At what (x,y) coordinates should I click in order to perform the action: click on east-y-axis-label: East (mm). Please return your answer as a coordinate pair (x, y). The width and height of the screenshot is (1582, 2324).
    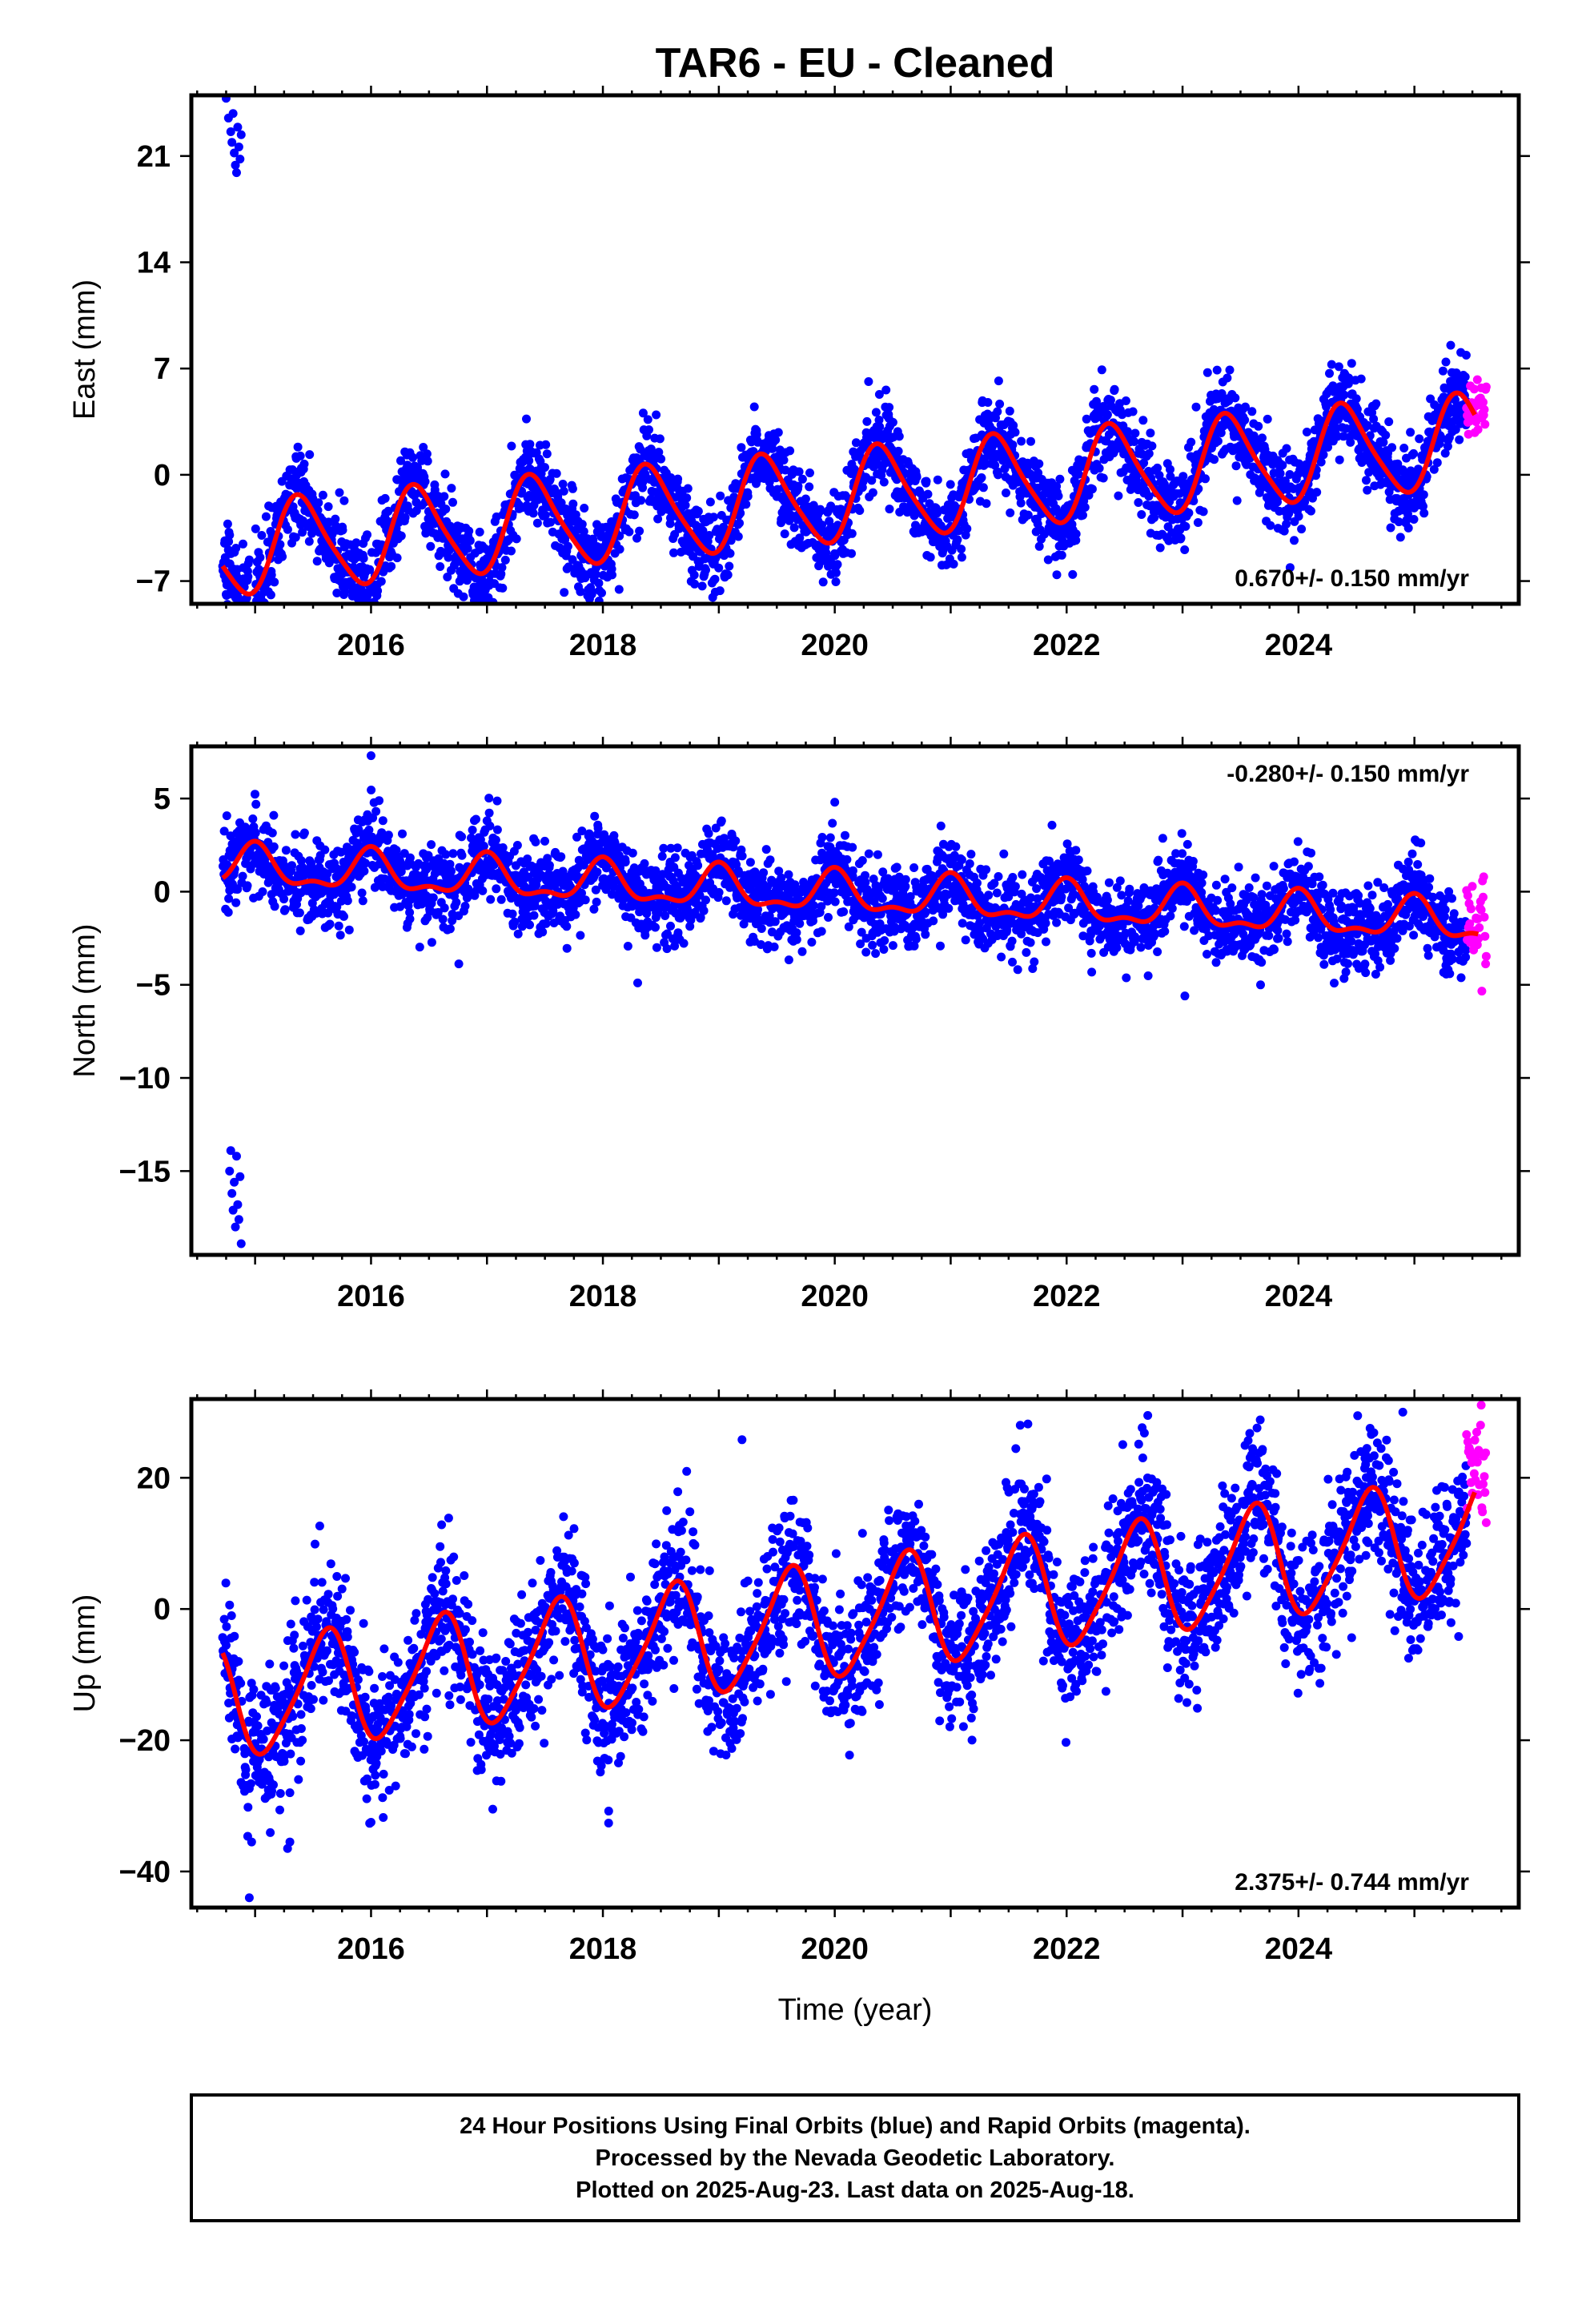
    Looking at the image, I should click on (85, 349).